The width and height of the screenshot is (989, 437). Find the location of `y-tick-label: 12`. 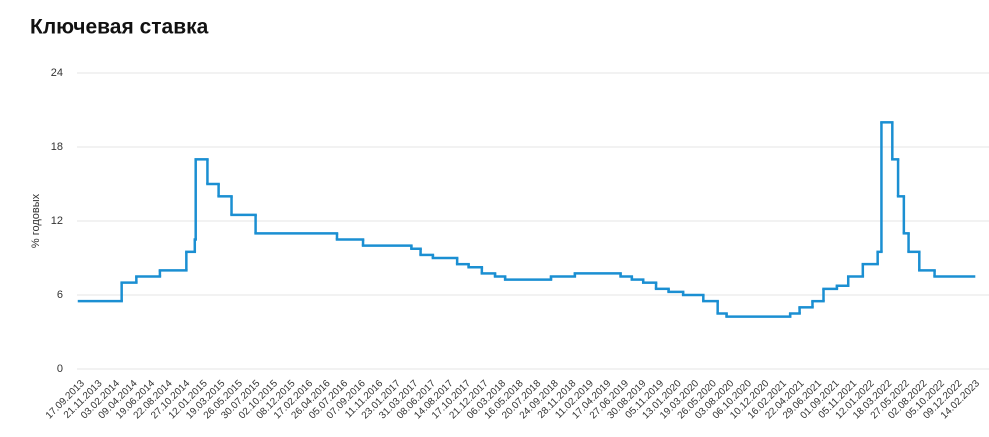

y-tick-label: 12 is located at coordinates (57, 221).